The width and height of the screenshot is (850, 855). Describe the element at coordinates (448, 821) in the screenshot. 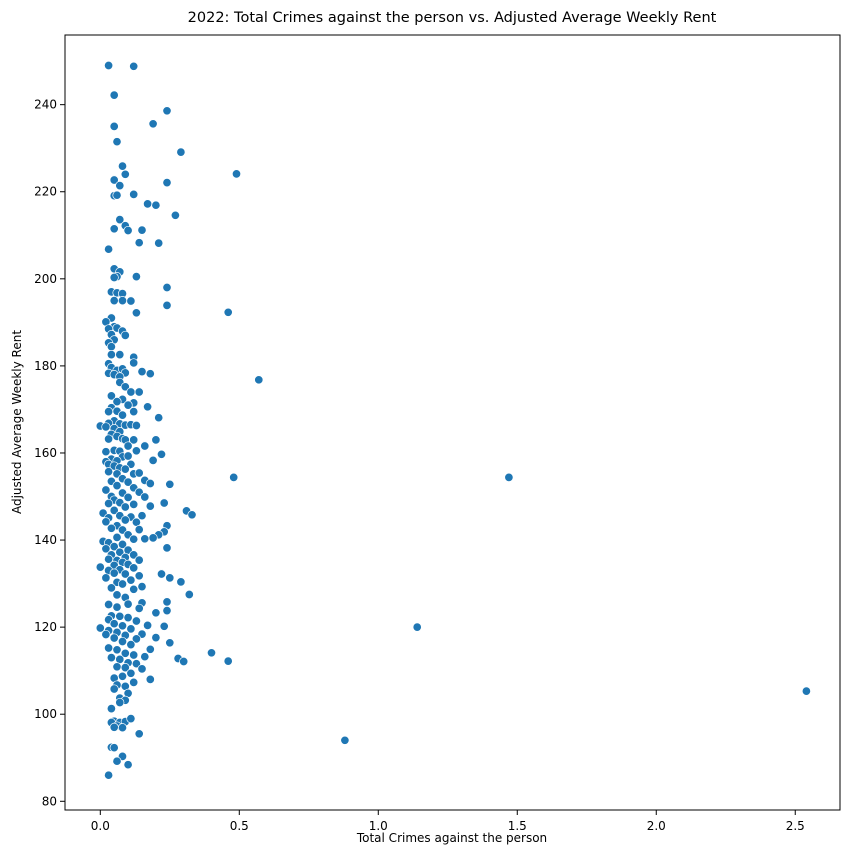

I see `x-axis: 0.0 0.5 1.0 1.5 2.0 2.5` at that location.